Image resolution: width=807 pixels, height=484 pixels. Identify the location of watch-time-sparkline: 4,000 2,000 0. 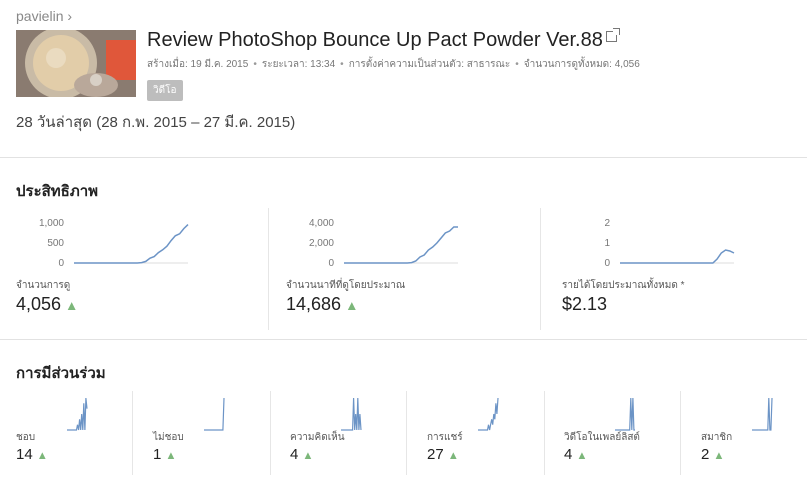
(383, 243).